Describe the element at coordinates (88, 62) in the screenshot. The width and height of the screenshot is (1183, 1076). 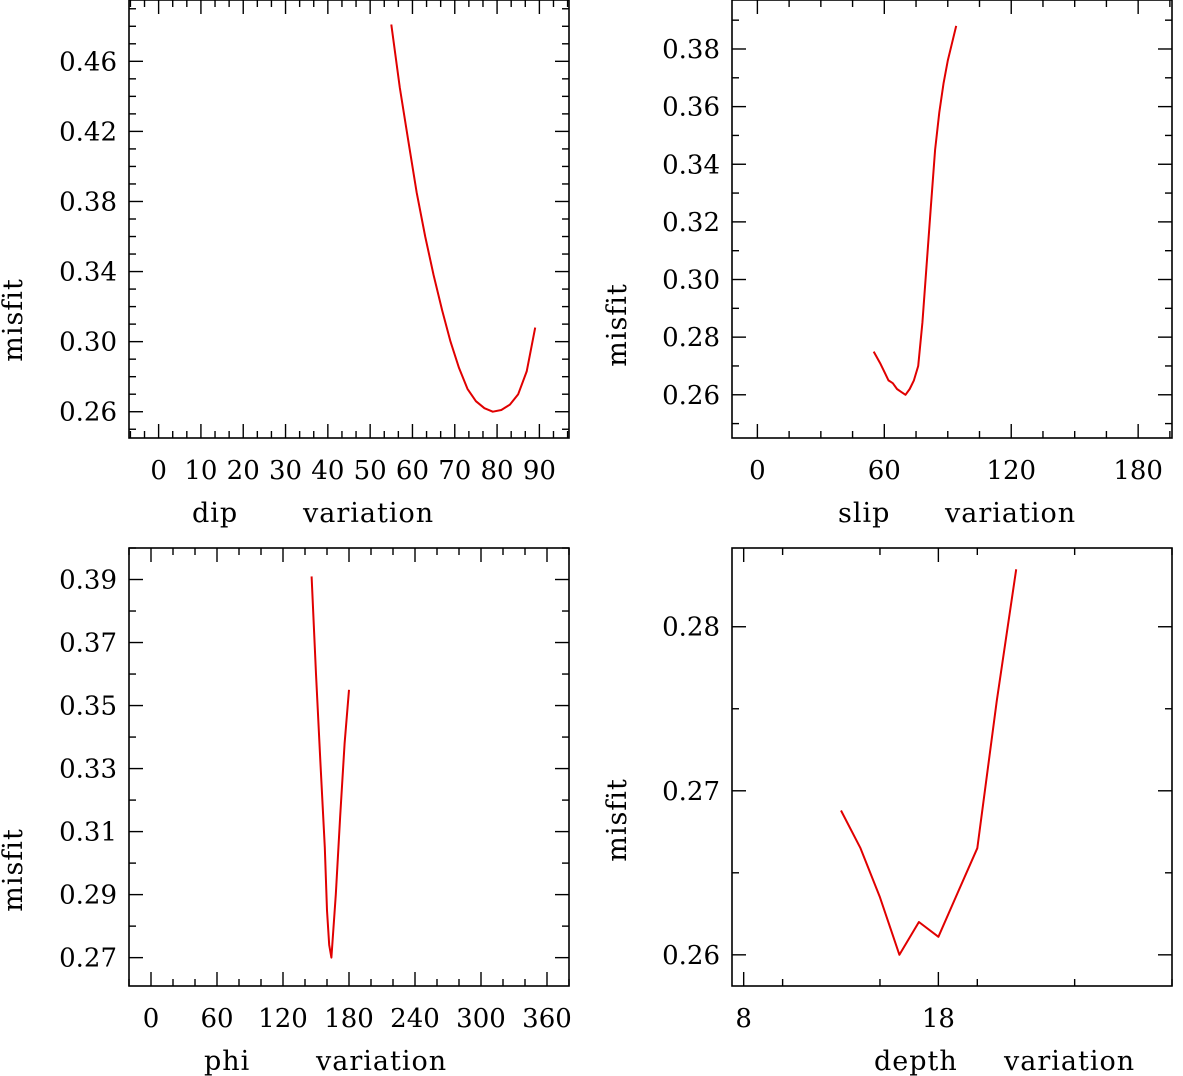
I see `y-tick-label-dip: 0.46` at that location.